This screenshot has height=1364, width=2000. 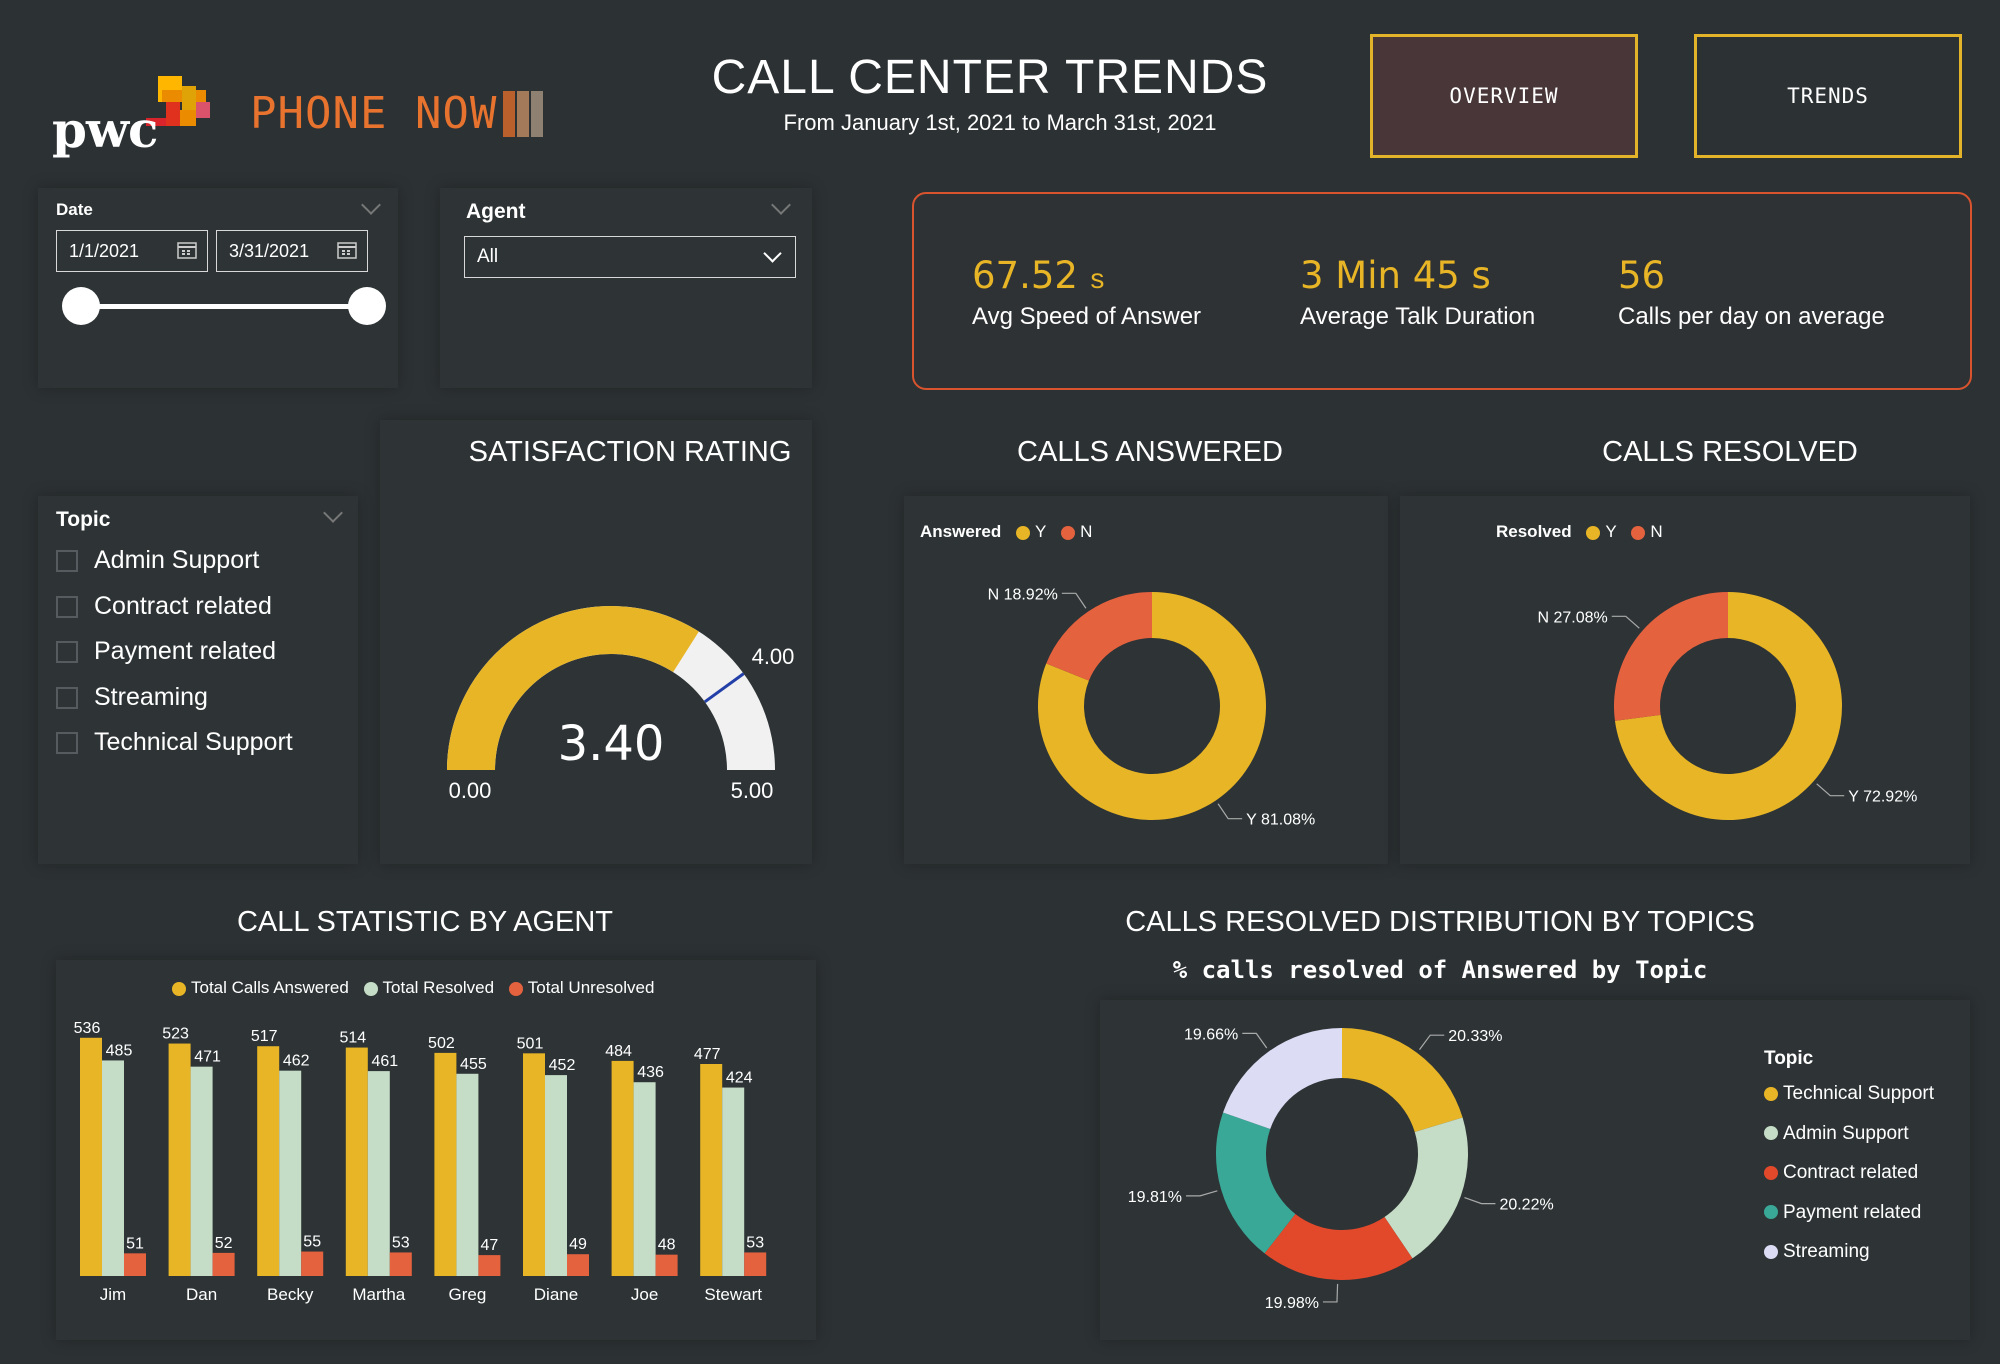 What do you see at coordinates (164, 606) in the screenshot?
I see `topic-option: Contract related` at bounding box center [164, 606].